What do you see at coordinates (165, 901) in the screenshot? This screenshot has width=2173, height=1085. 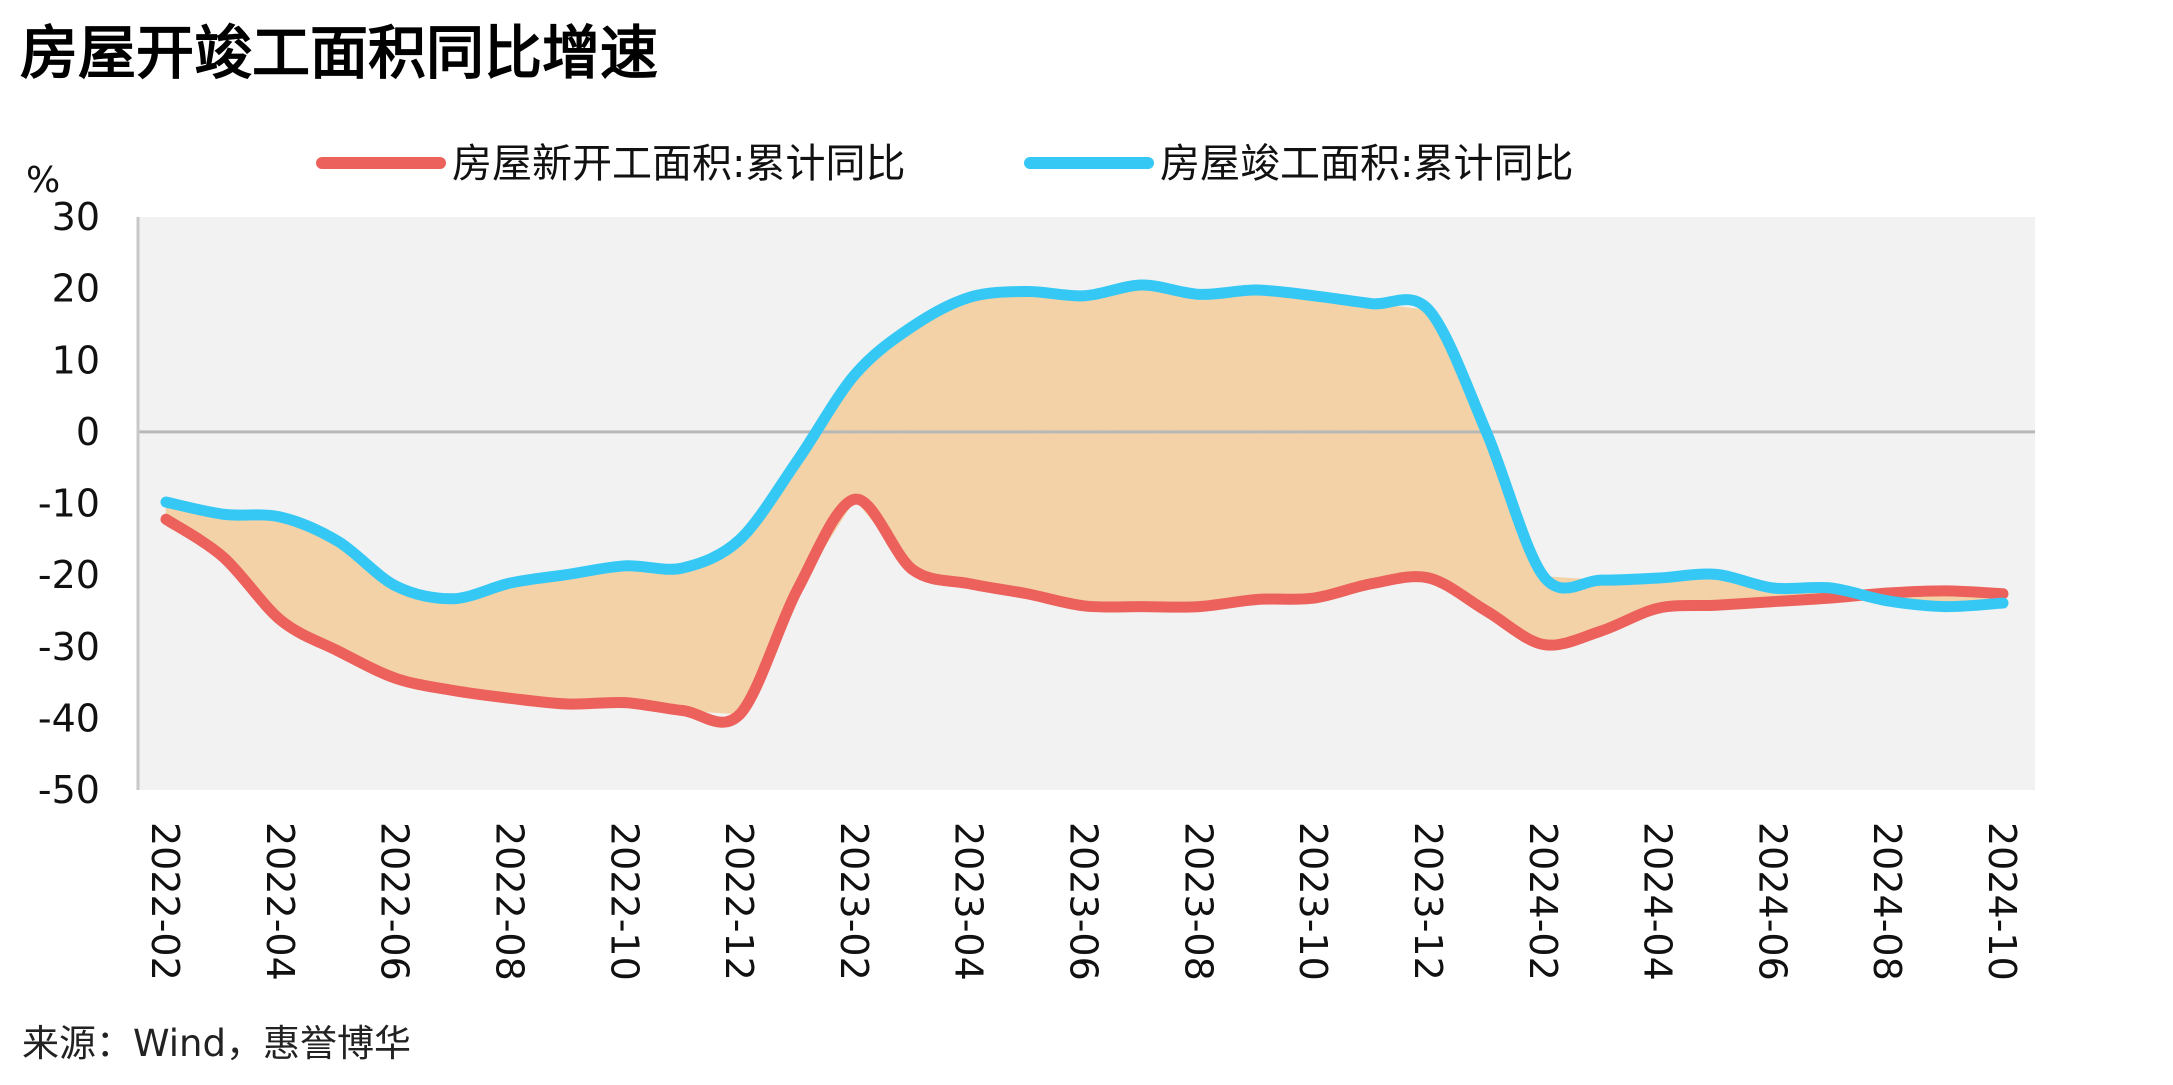 I see `x-tick-label: 2022-02` at bounding box center [165, 901].